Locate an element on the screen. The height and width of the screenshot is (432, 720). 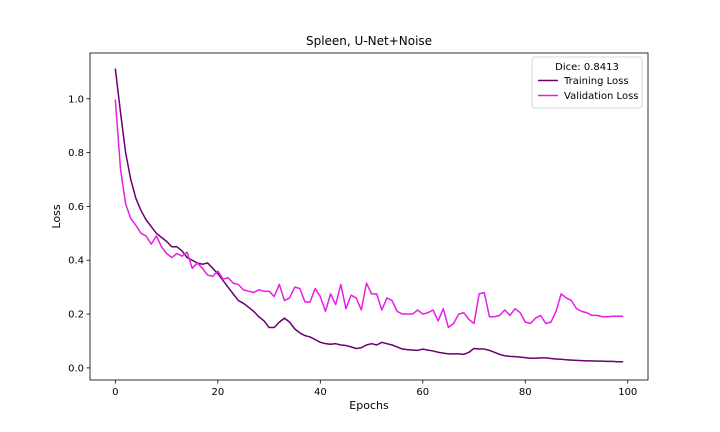
legend: Dice: 0.8413 Training Loss Validation Loss is located at coordinates (587, 82).